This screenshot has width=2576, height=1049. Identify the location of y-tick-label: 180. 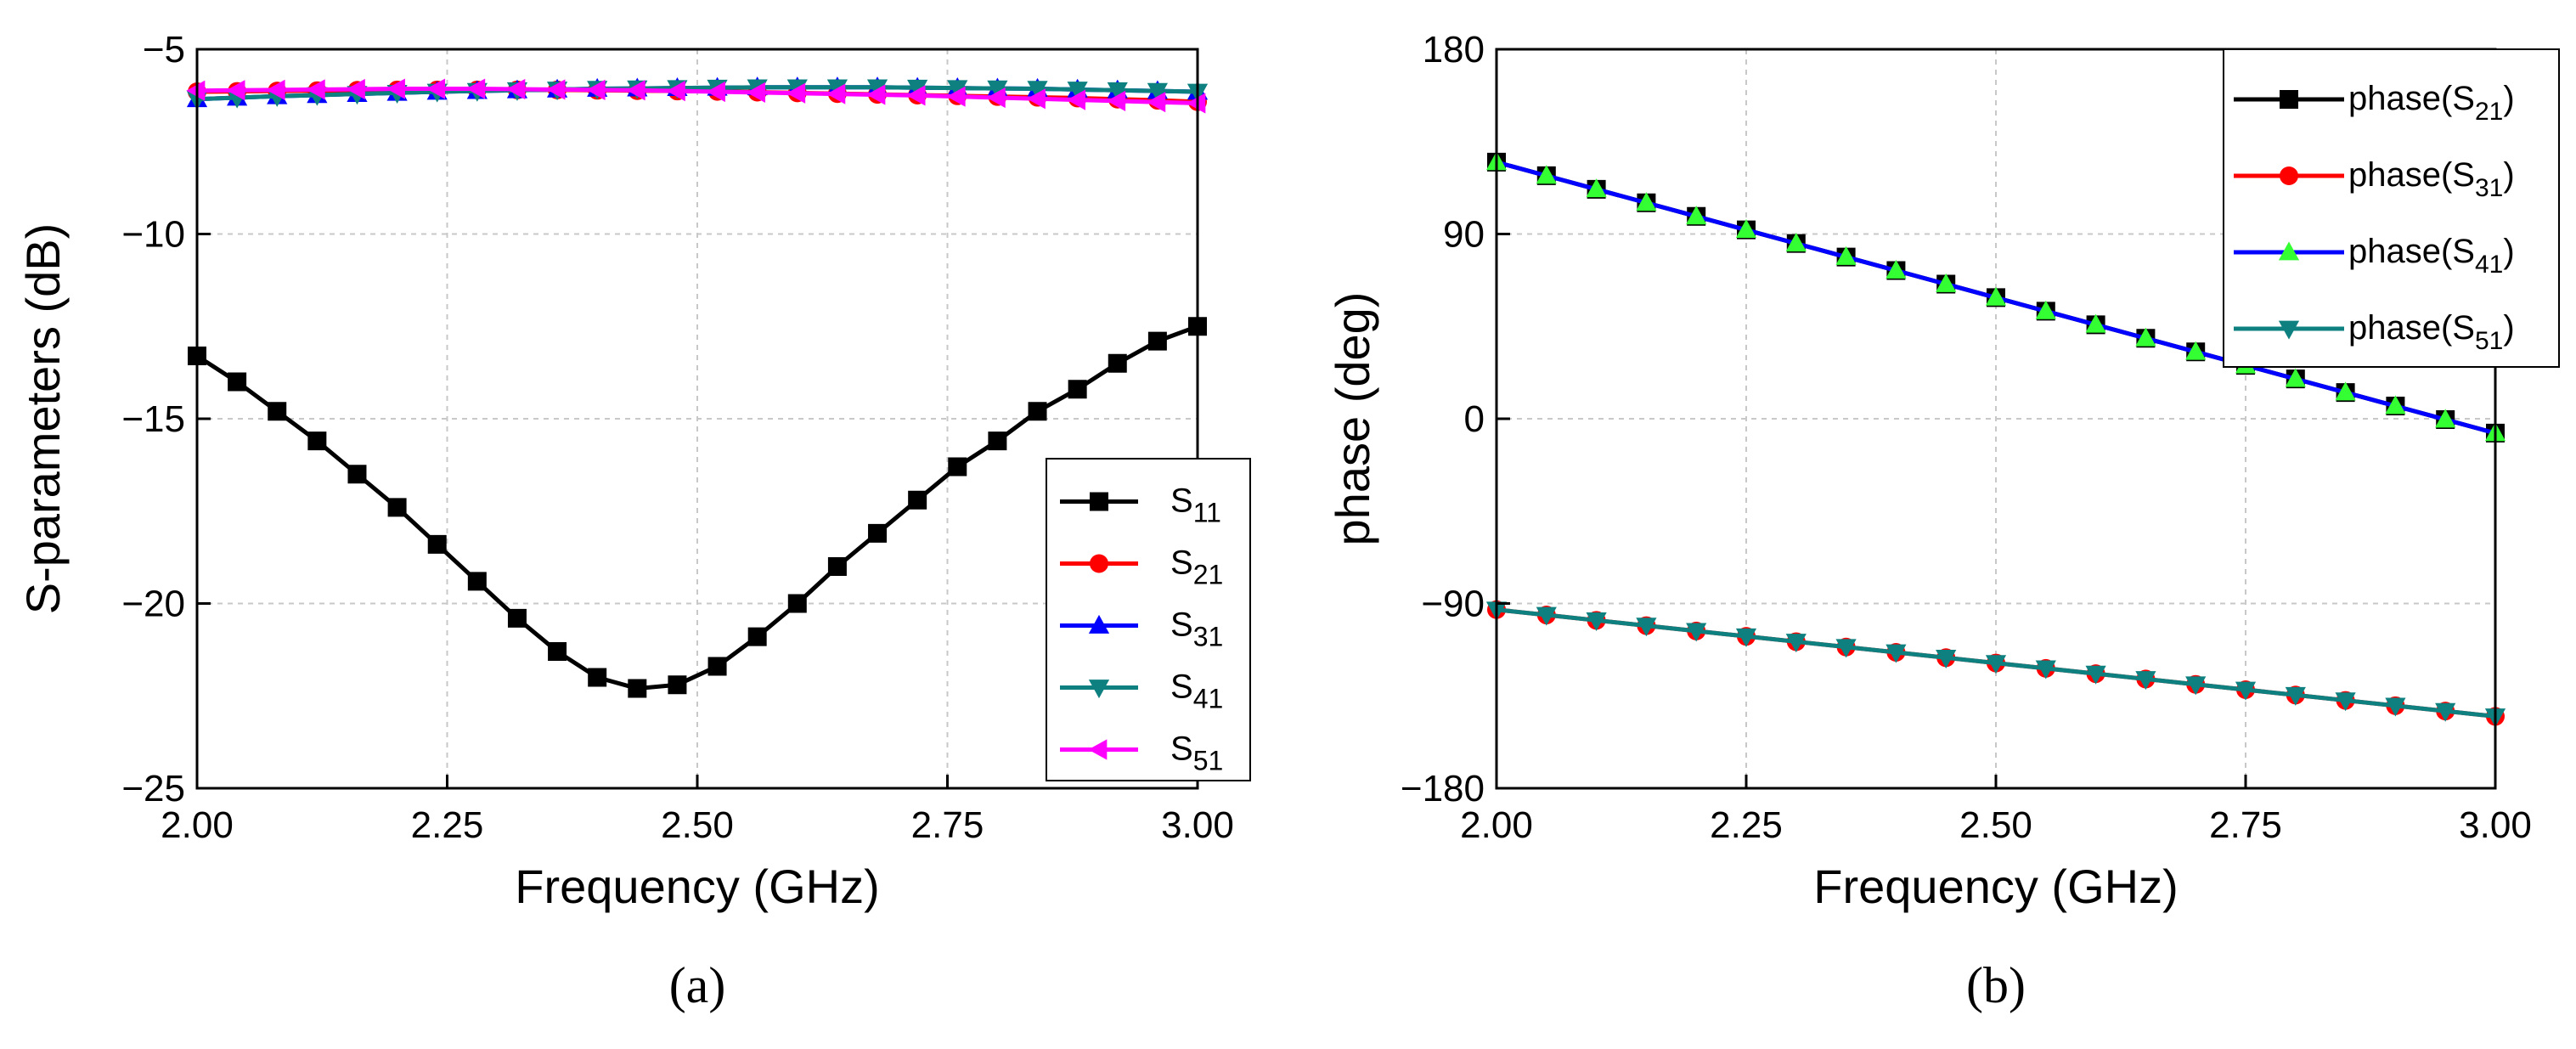
(1454, 50).